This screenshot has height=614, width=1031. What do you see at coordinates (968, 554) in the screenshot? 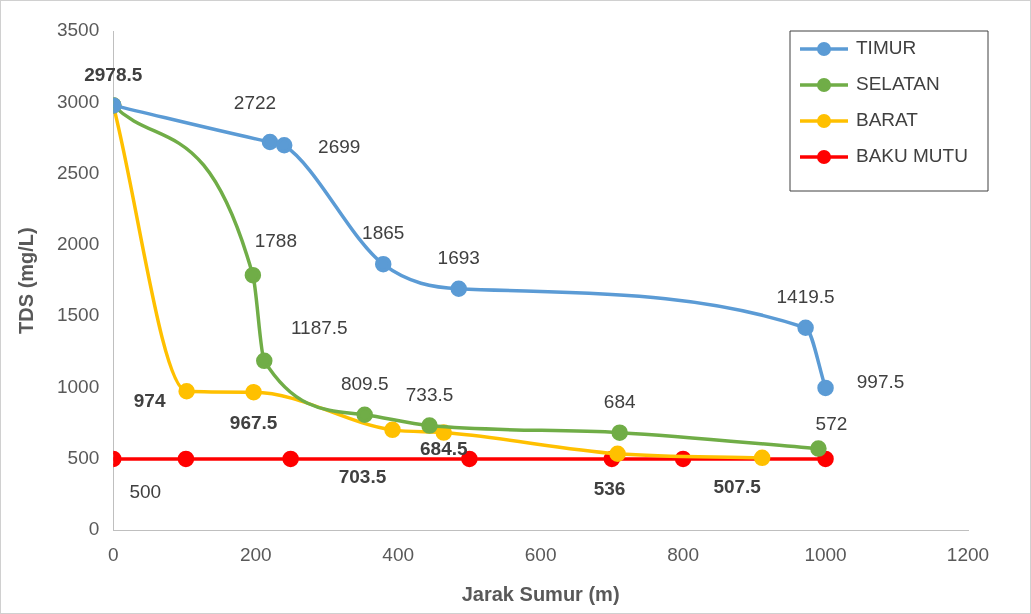
I see `x-tick-label: 1200` at bounding box center [968, 554].